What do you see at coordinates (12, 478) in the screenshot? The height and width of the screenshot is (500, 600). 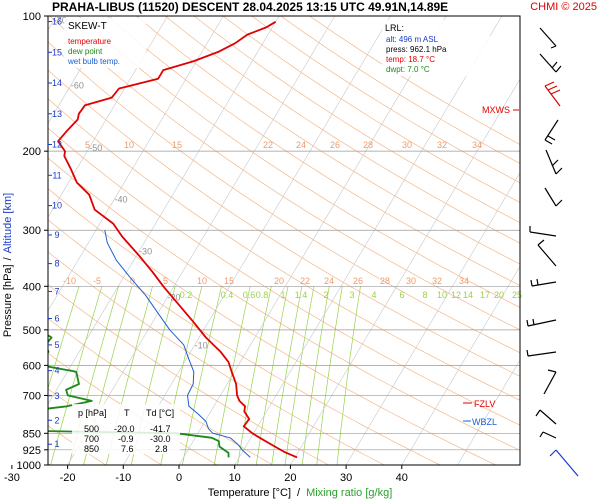 I see `temperature-tick-label: -30` at bounding box center [12, 478].